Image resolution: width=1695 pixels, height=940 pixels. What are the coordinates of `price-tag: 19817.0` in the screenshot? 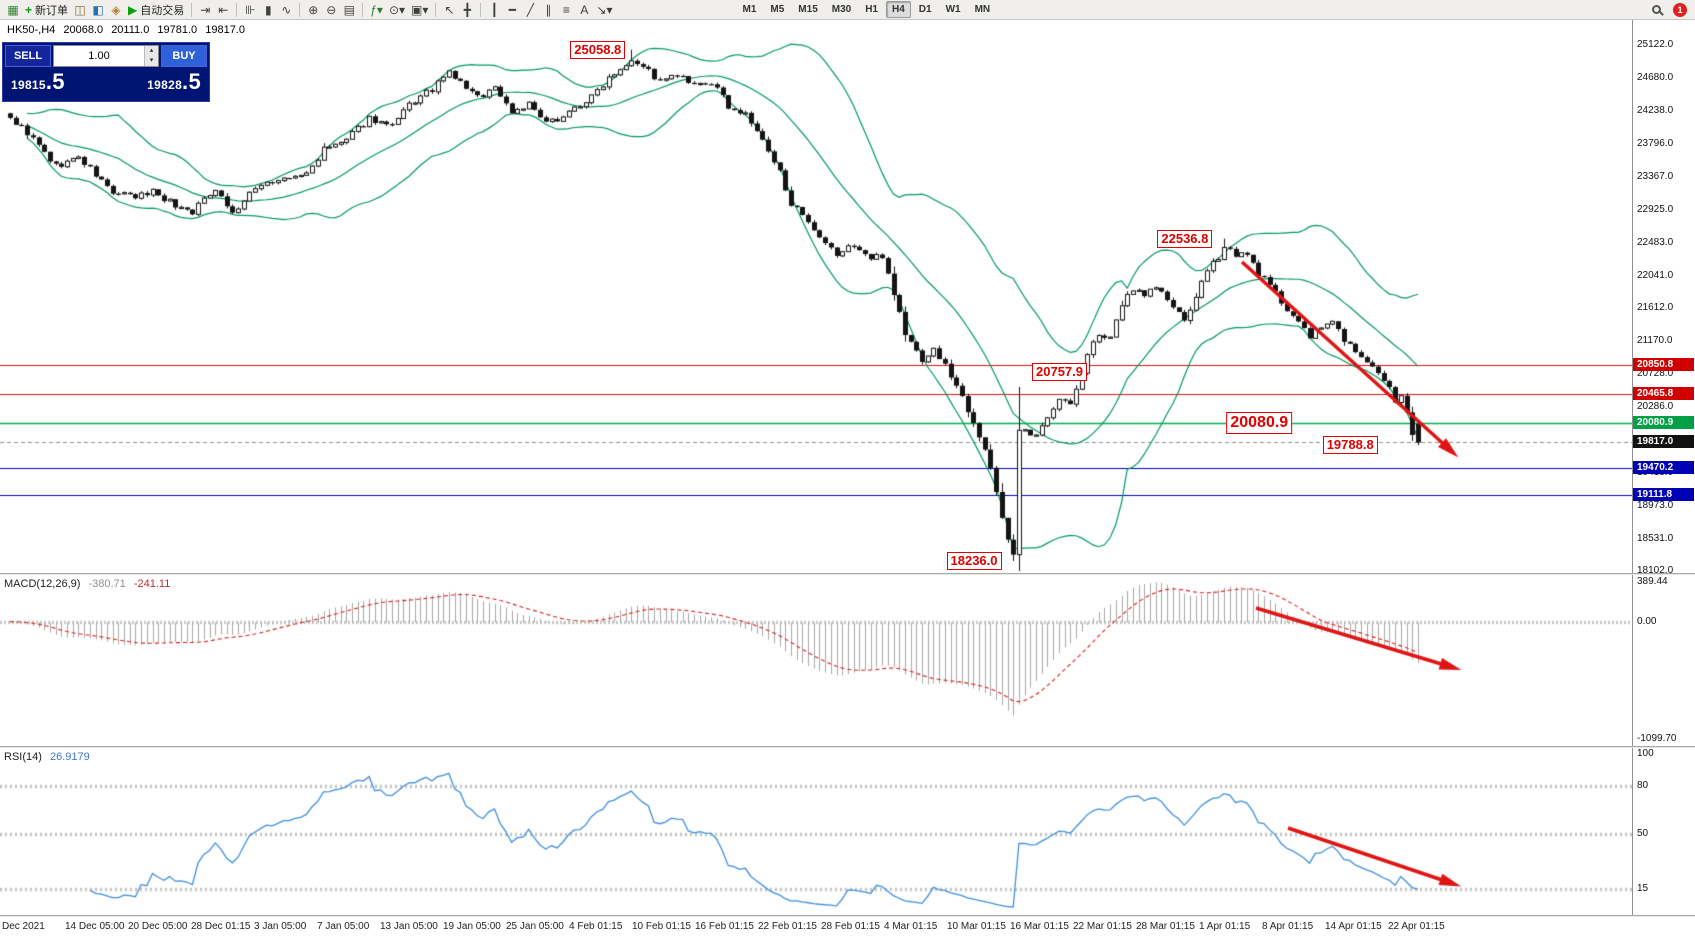 It's located at (1663, 442).